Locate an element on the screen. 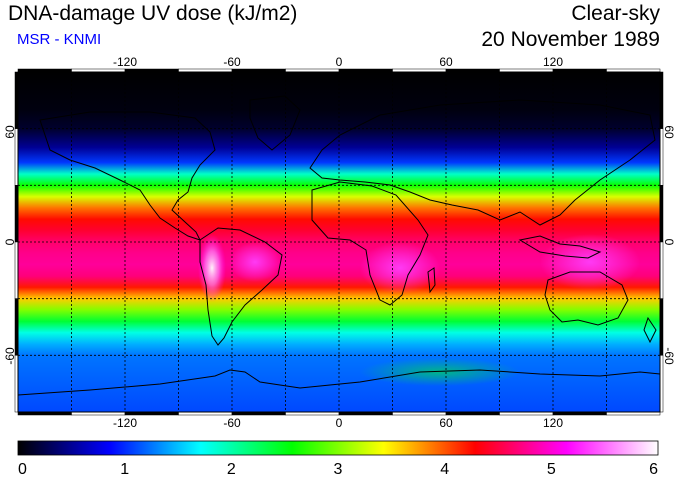 This screenshot has width=678, height=480. lon-label-top-120: 120 is located at coordinates (553, 62).